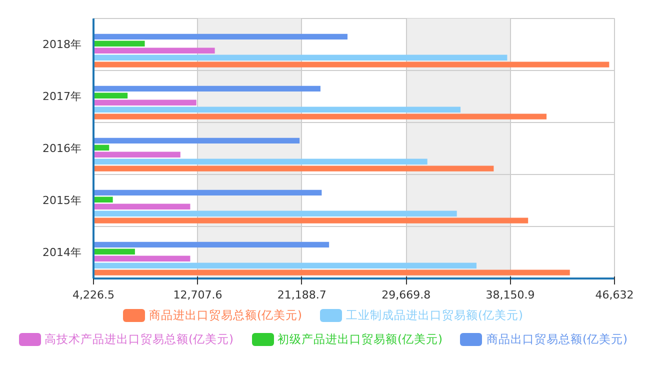 This screenshot has width=646, height=382. I want to click on legend-label: 初级产品进出口贸易额(亿美元), so click(360, 339).